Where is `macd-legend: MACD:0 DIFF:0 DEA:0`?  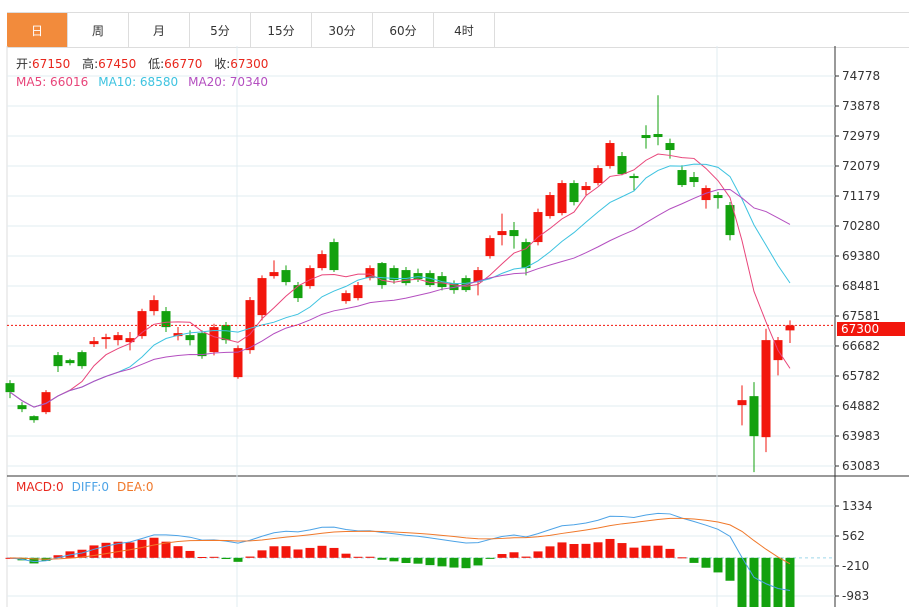 macd-legend: MACD:0 DIFF:0 DEA:0 is located at coordinates (85, 487).